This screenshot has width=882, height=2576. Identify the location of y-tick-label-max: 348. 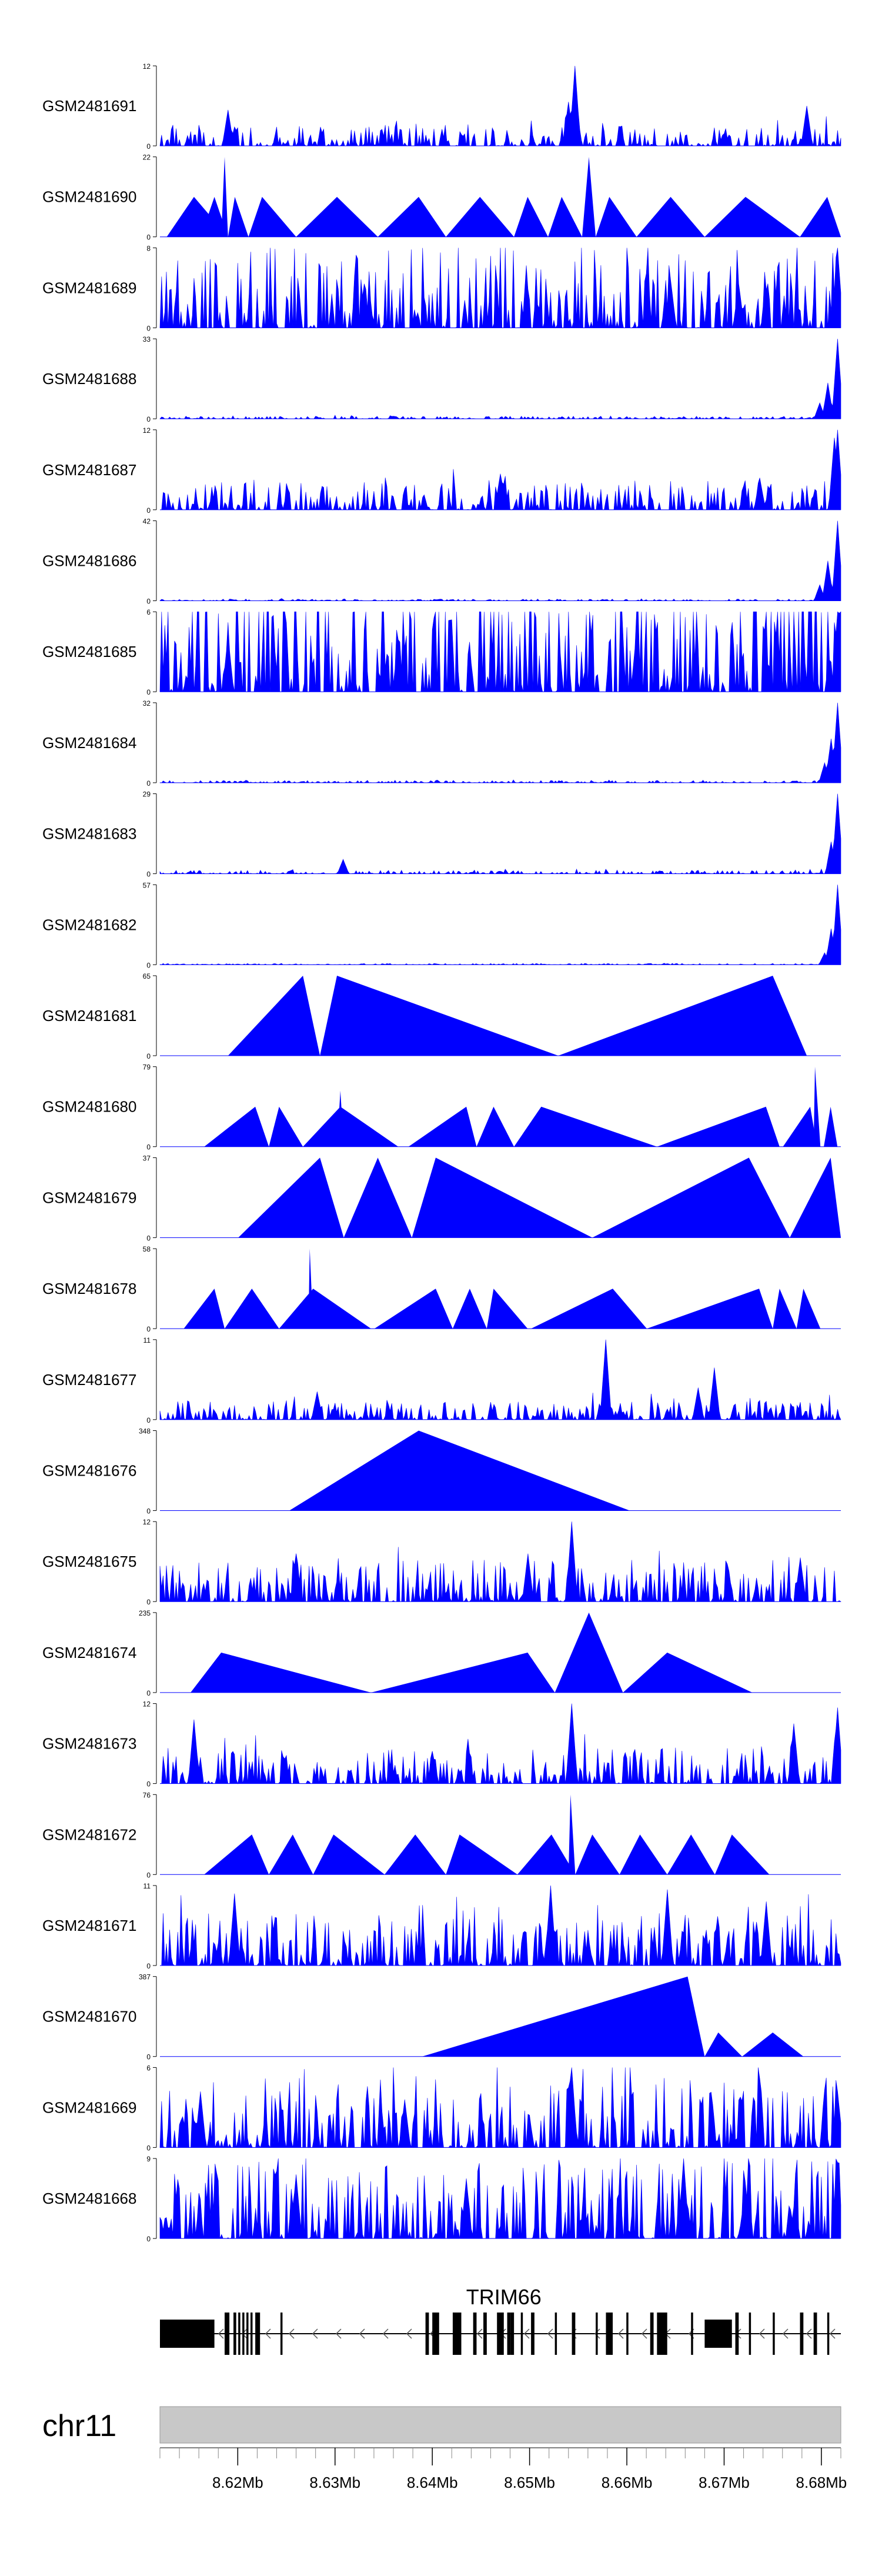
(145, 1431).